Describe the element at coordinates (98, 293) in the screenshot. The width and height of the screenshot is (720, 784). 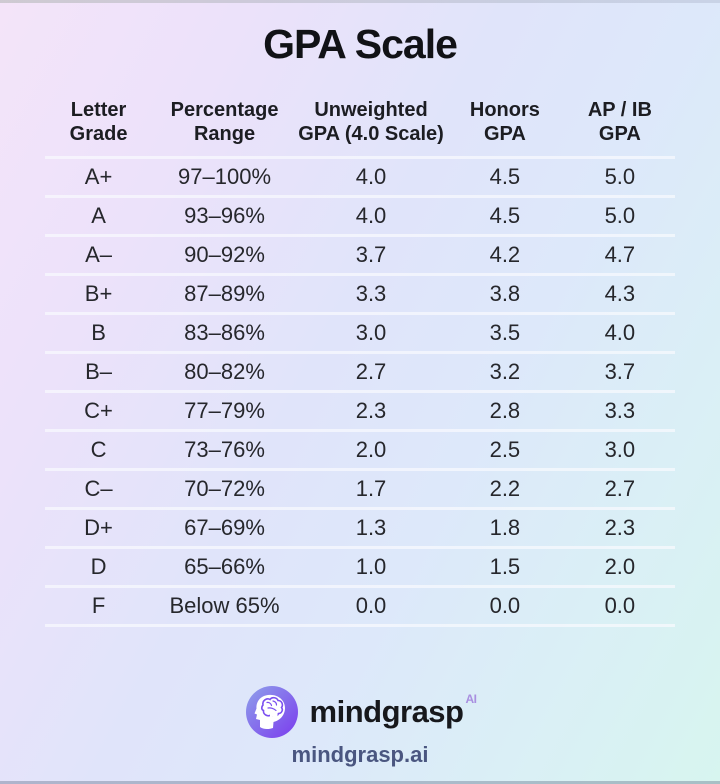
I see `cell-letter-grade: B+` at that location.